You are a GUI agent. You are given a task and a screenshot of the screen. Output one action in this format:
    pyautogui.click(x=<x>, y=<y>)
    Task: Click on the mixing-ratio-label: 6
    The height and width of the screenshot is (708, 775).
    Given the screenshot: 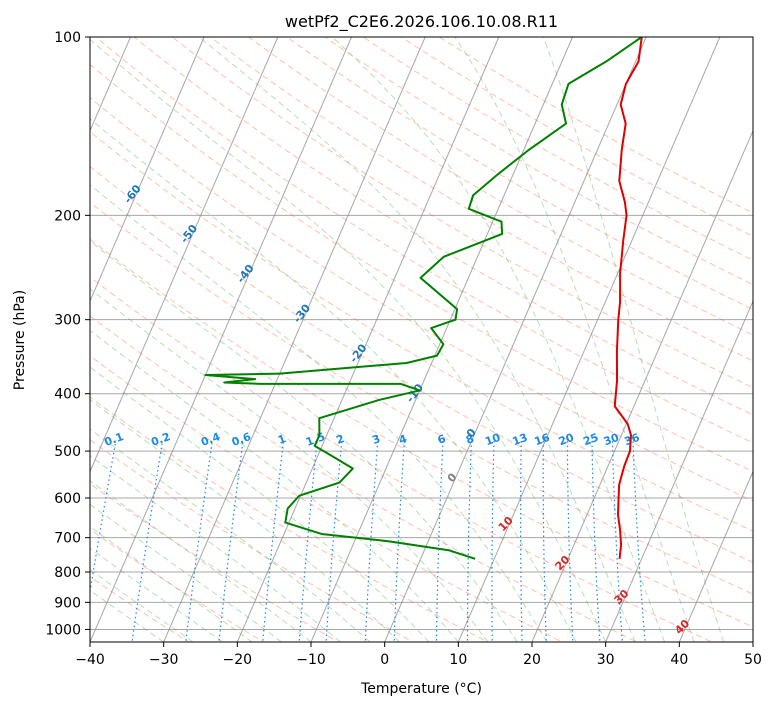 What is the action you would take?
    pyautogui.click(x=442, y=439)
    